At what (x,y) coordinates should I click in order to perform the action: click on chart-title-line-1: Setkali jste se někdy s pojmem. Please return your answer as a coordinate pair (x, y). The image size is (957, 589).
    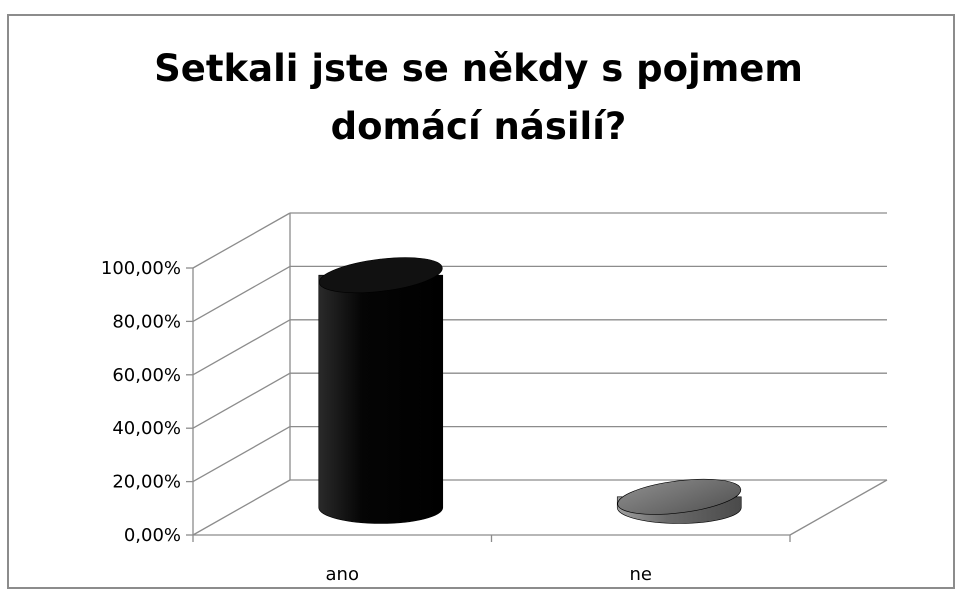
    Looking at the image, I should click on (478, 68).